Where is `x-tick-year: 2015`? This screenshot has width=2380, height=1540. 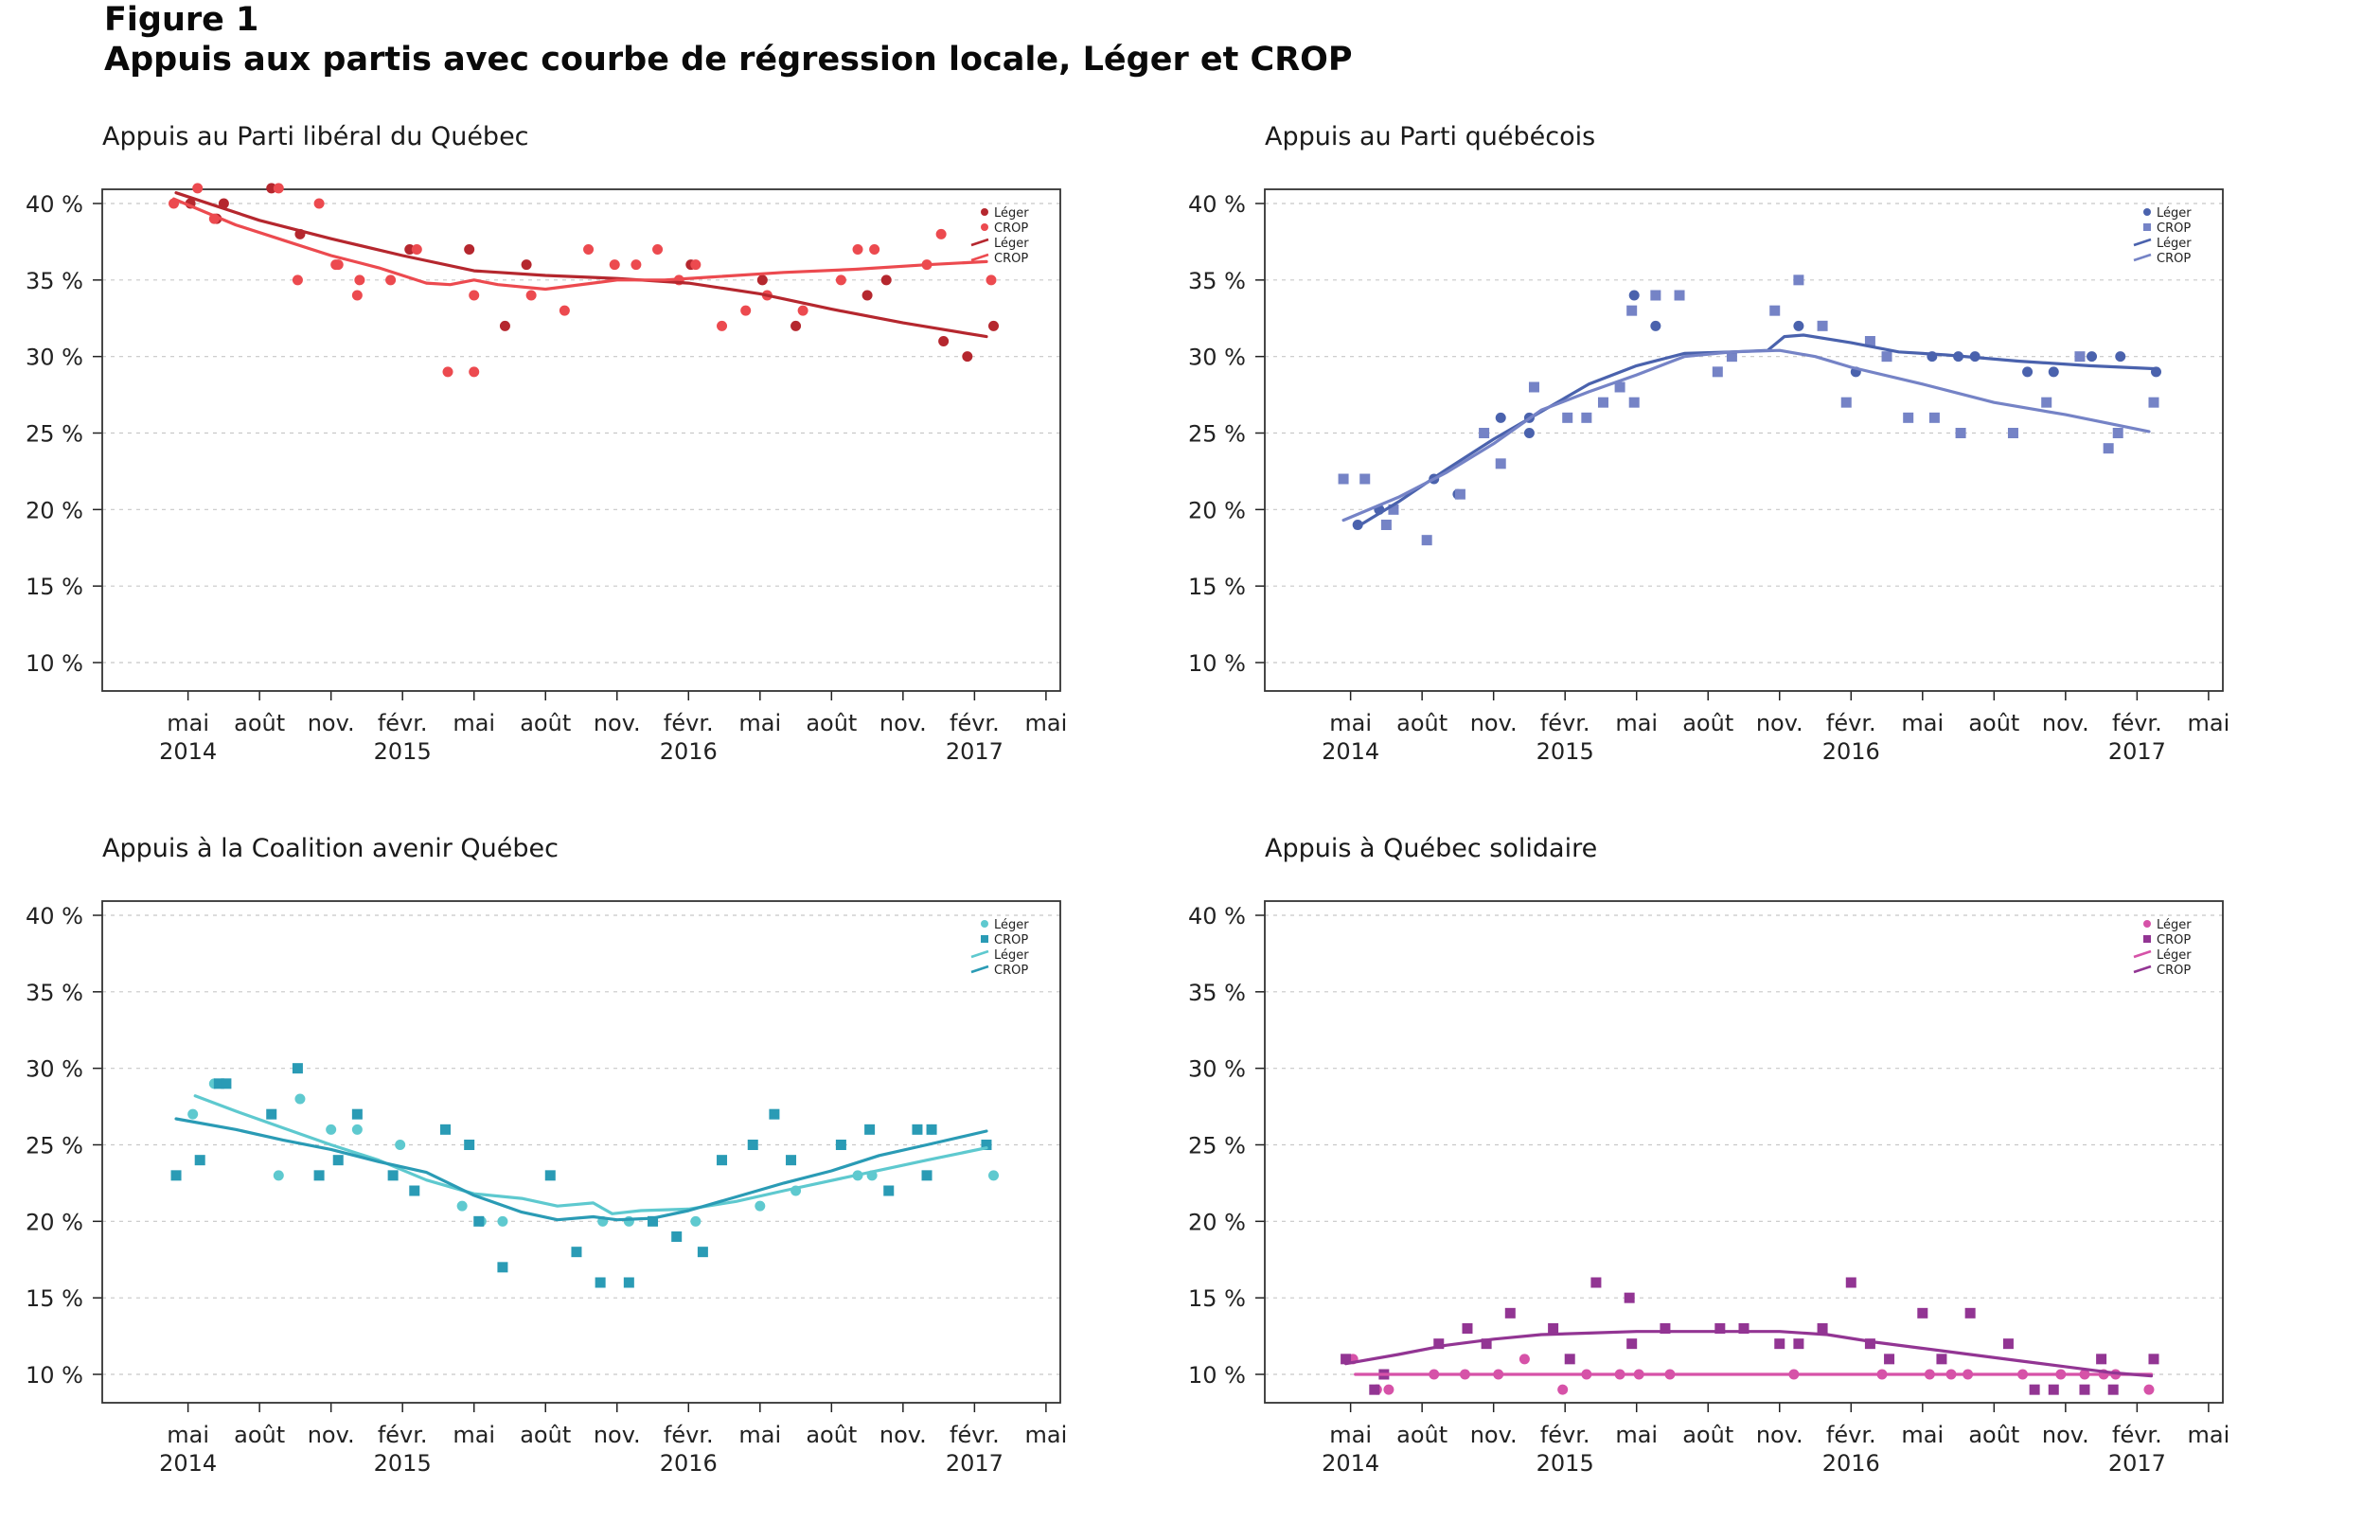
x-tick-year: 2015 is located at coordinates (403, 1463).